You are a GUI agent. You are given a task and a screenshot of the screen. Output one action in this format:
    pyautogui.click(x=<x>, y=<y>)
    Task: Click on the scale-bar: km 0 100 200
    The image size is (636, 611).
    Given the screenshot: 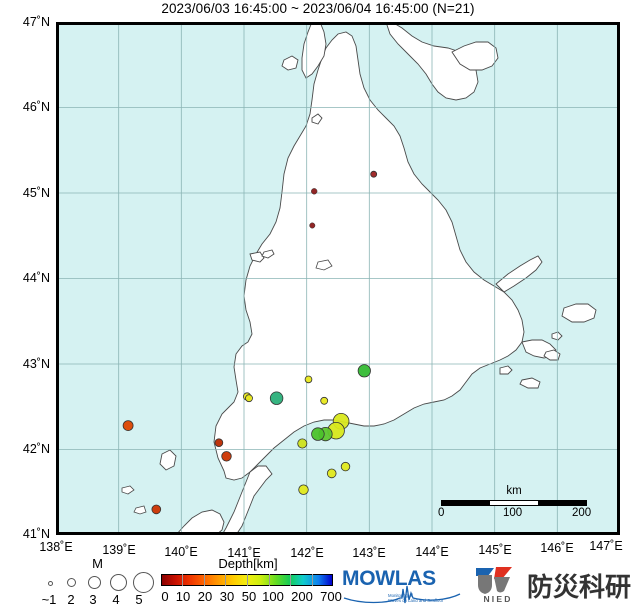 What is the action you would take?
    pyautogui.click(x=514, y=502)
    